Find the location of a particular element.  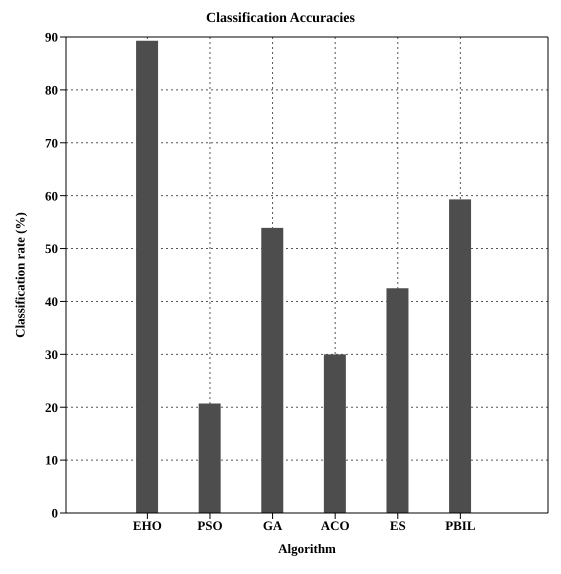

y-tick-label: 70 is located at coordinates (51, 142).